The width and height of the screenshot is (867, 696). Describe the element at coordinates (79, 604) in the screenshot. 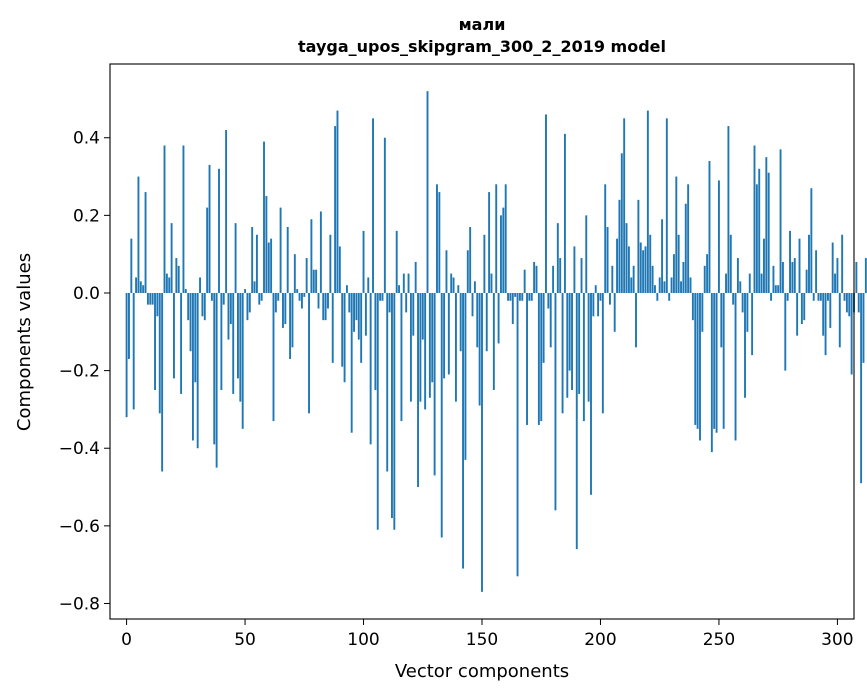

I see `y-tick-label: −0.8` at that location.